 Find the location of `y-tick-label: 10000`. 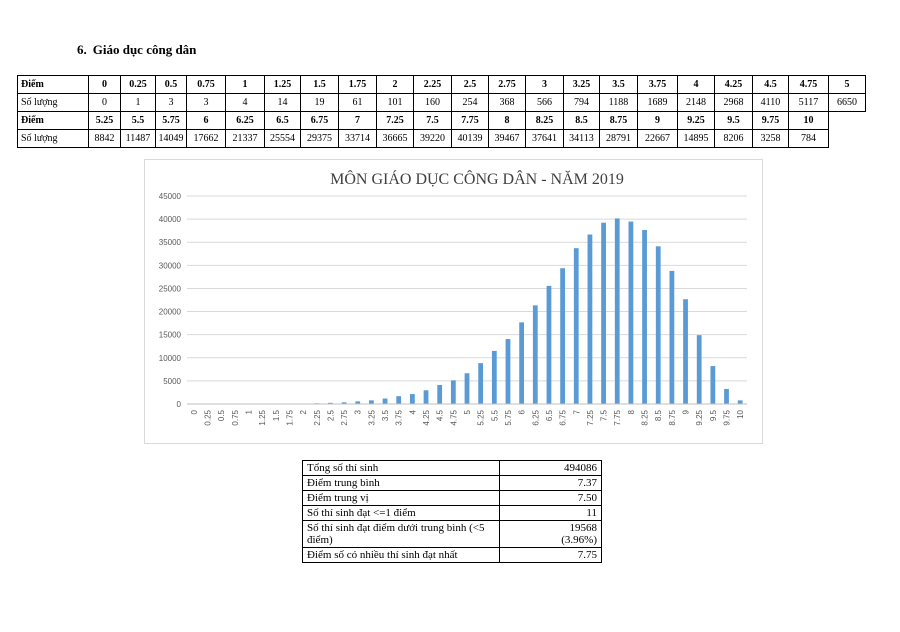

y-tick-label: 10000 is located at coordinates (170, 358).